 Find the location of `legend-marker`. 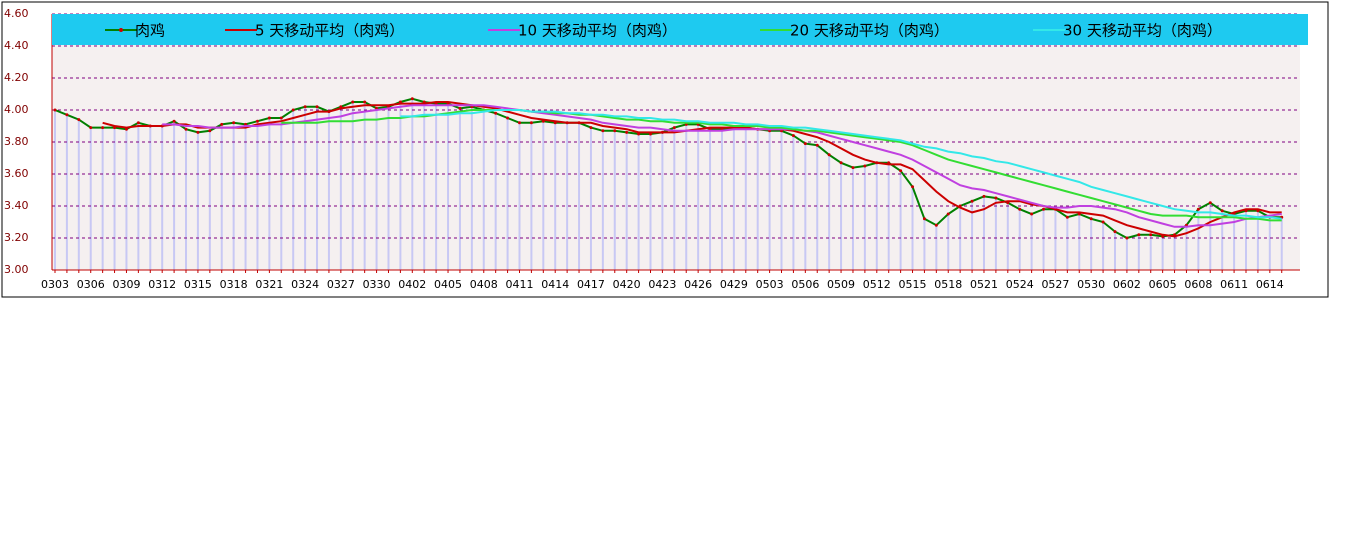

legend-marker is located at coordinates (121, 30).